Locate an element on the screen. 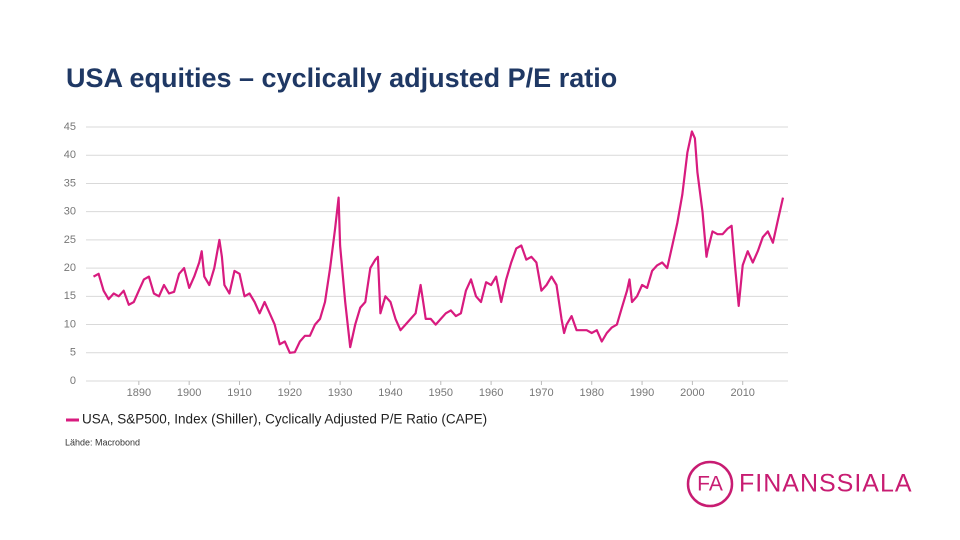 The image size is (960, 540). y-tick-label: 30 is located at coordinates (70, 212).